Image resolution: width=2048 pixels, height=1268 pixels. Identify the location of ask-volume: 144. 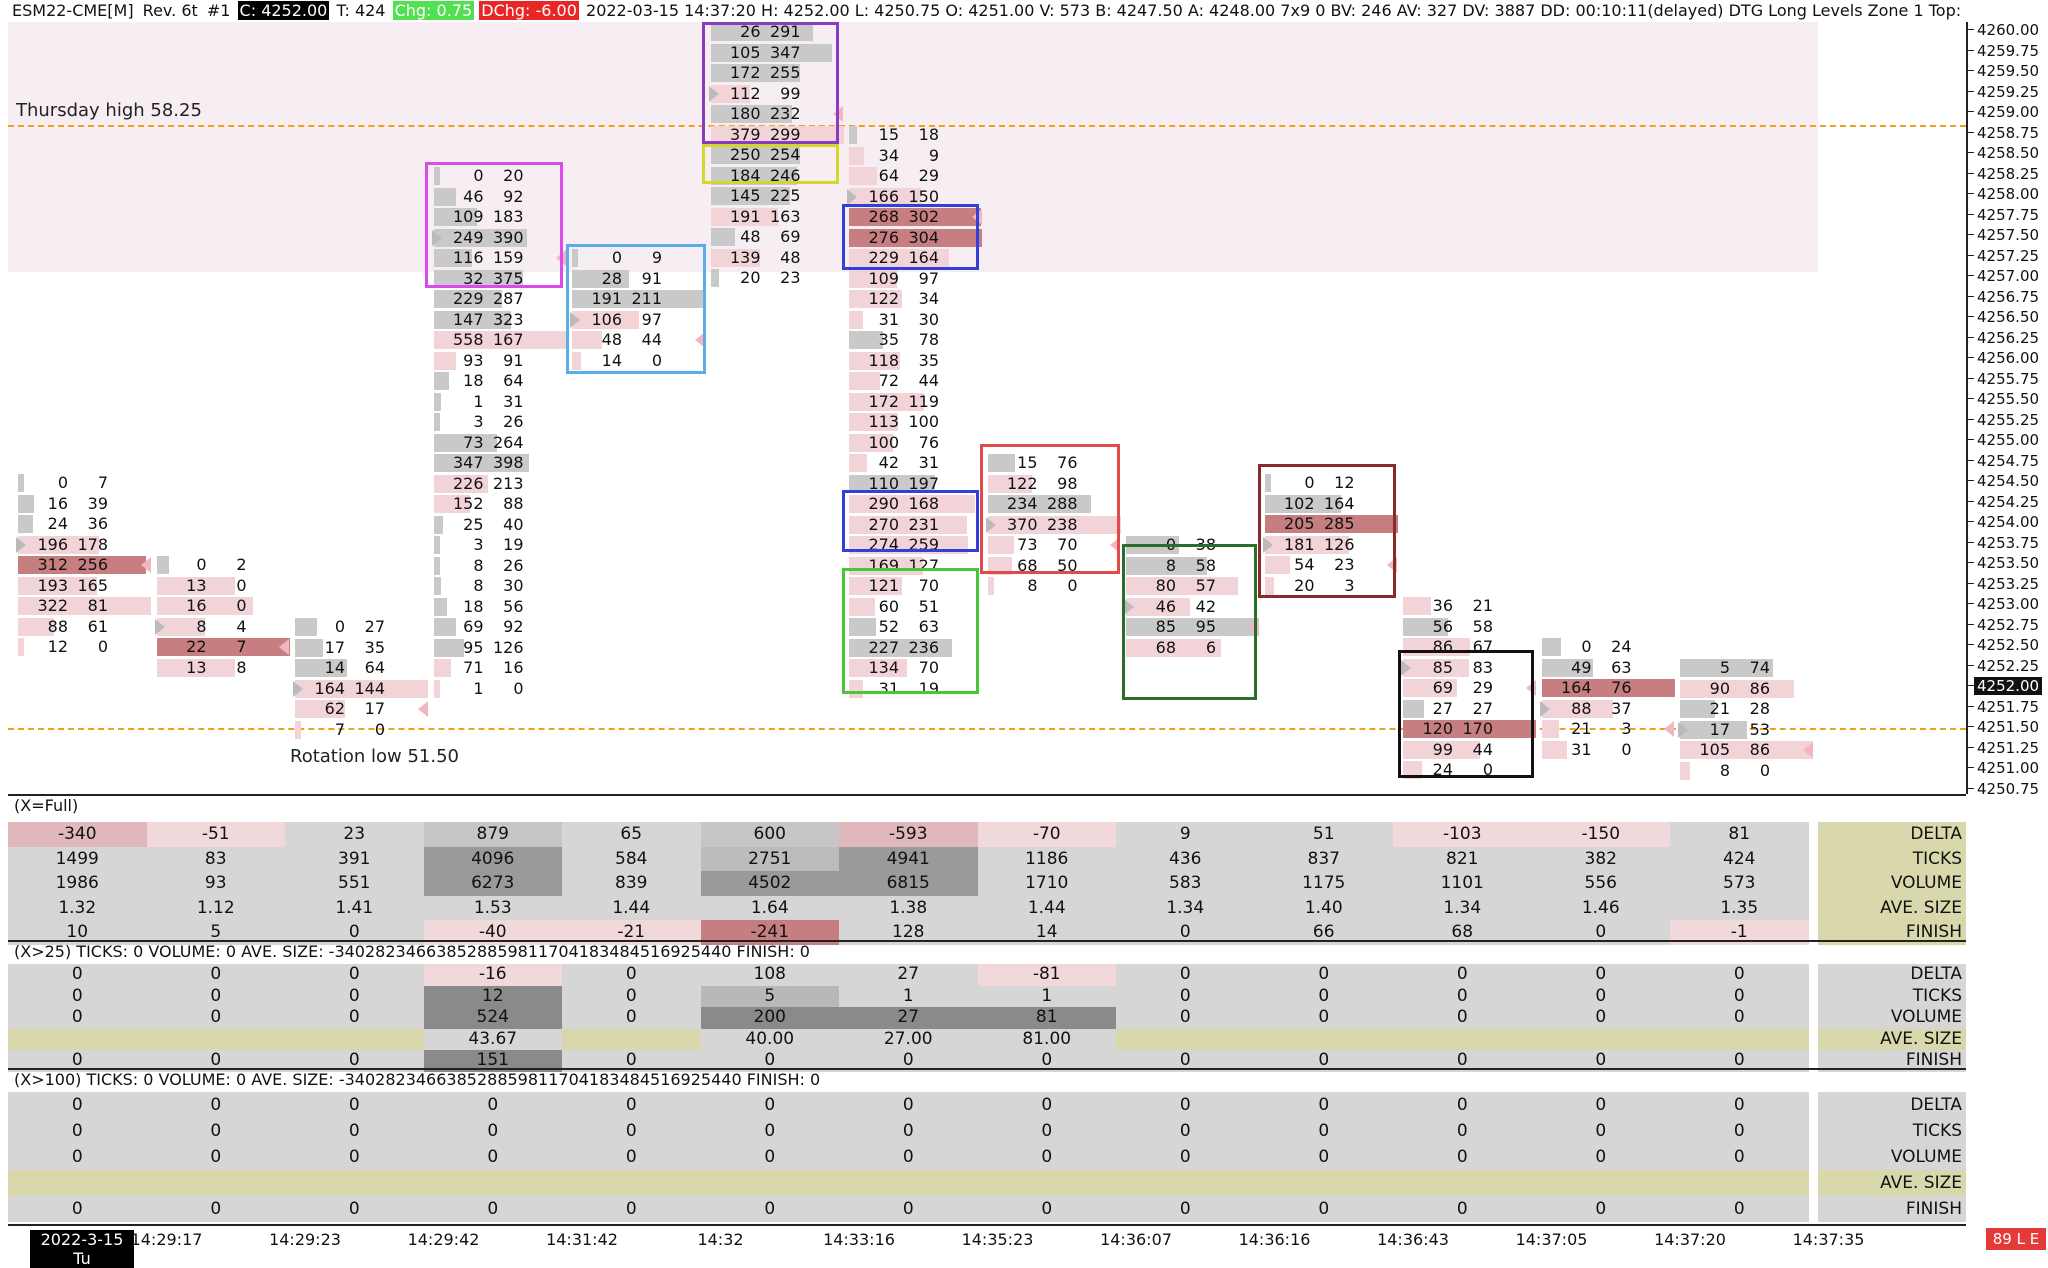
(369, 688).